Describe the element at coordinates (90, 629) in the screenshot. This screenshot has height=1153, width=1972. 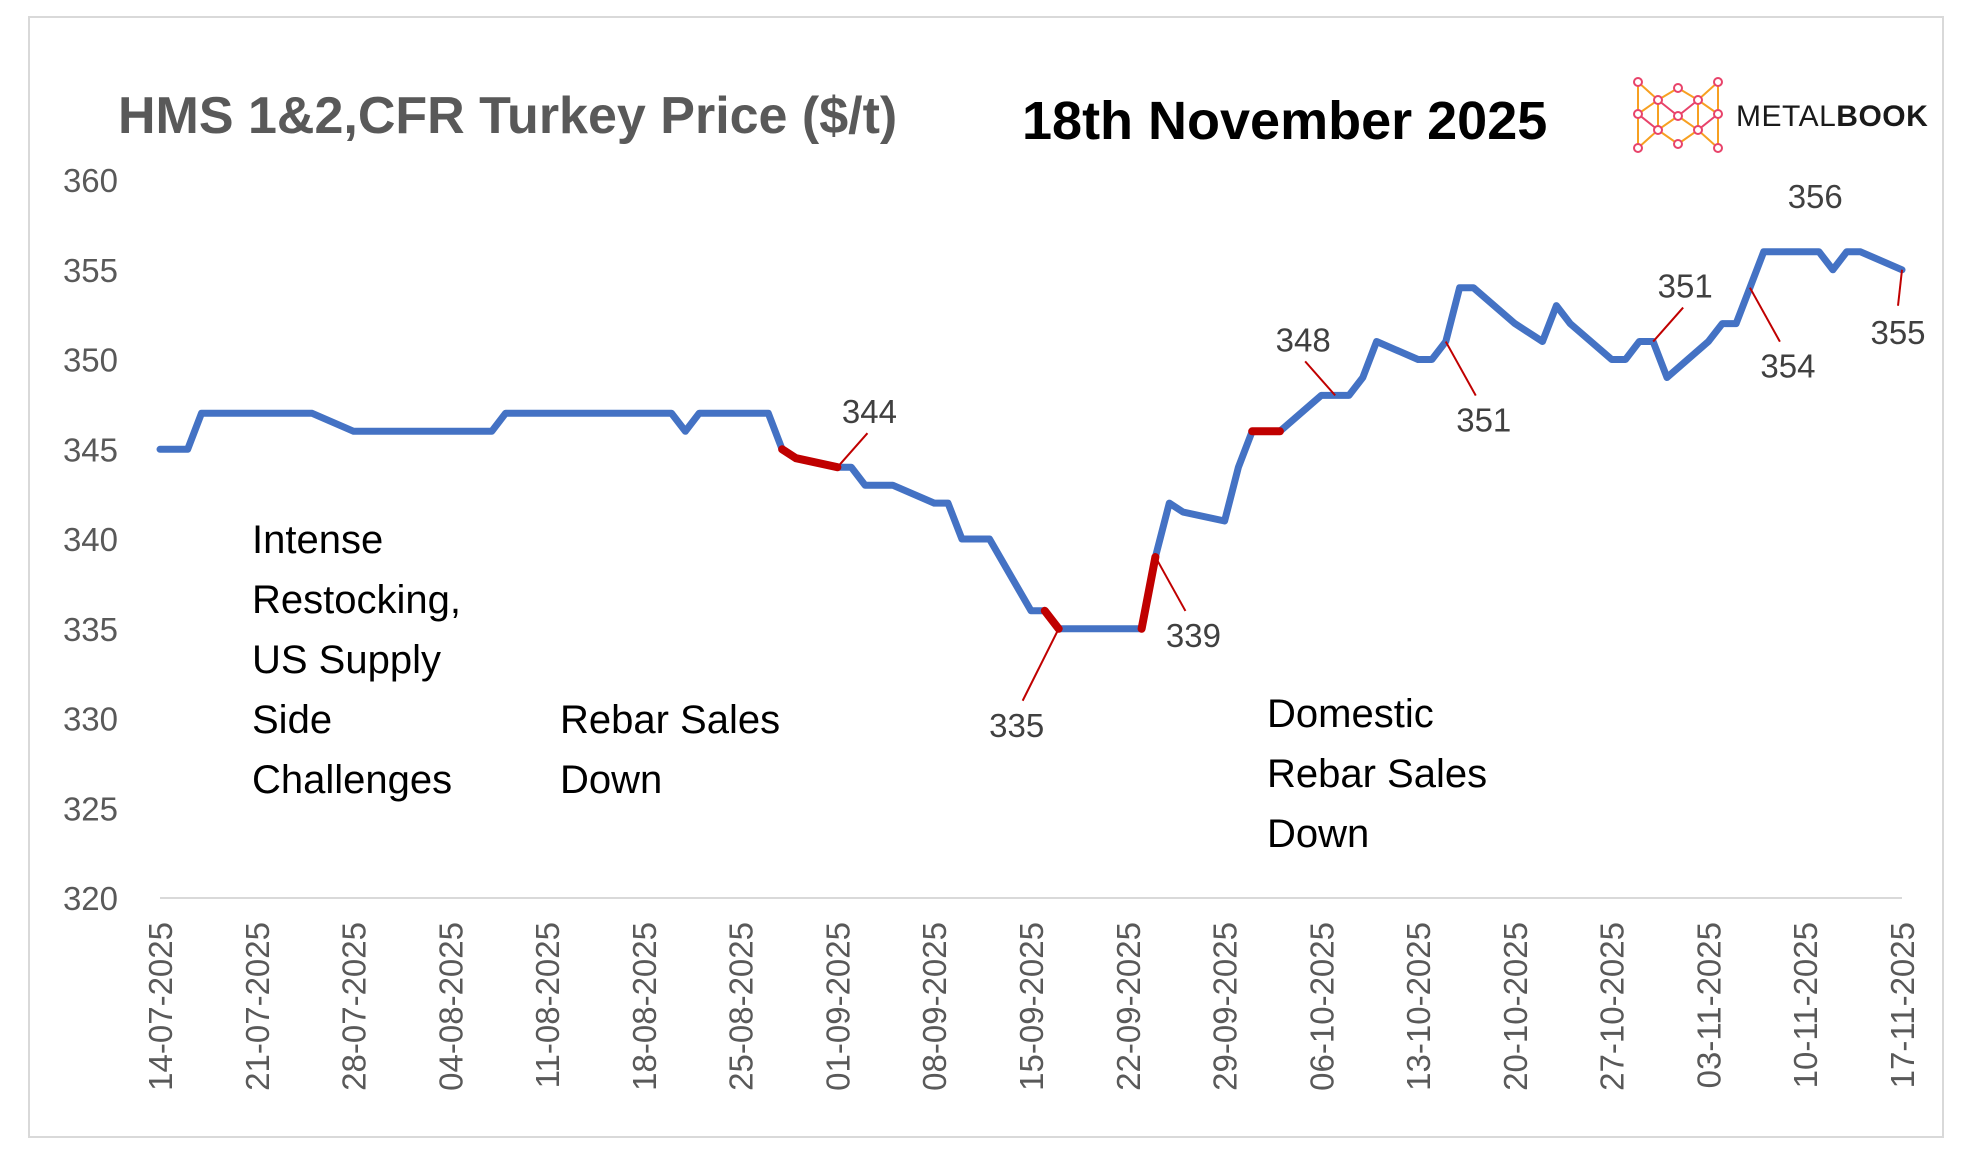
I see `y-tick-label: 335` at that location.